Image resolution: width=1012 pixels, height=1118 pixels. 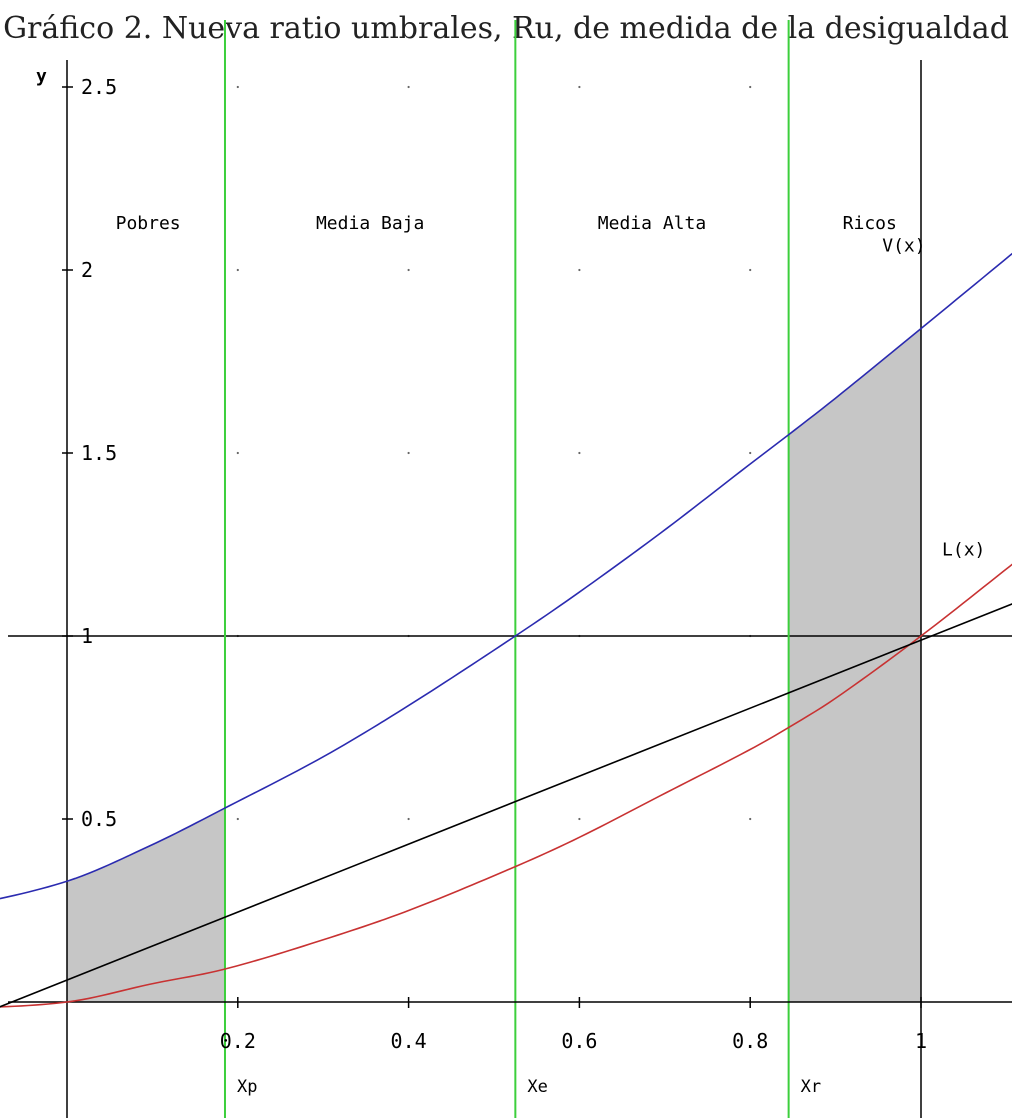 I want to click on x-tick-label: 0.8, so click(x=750, y=1041).